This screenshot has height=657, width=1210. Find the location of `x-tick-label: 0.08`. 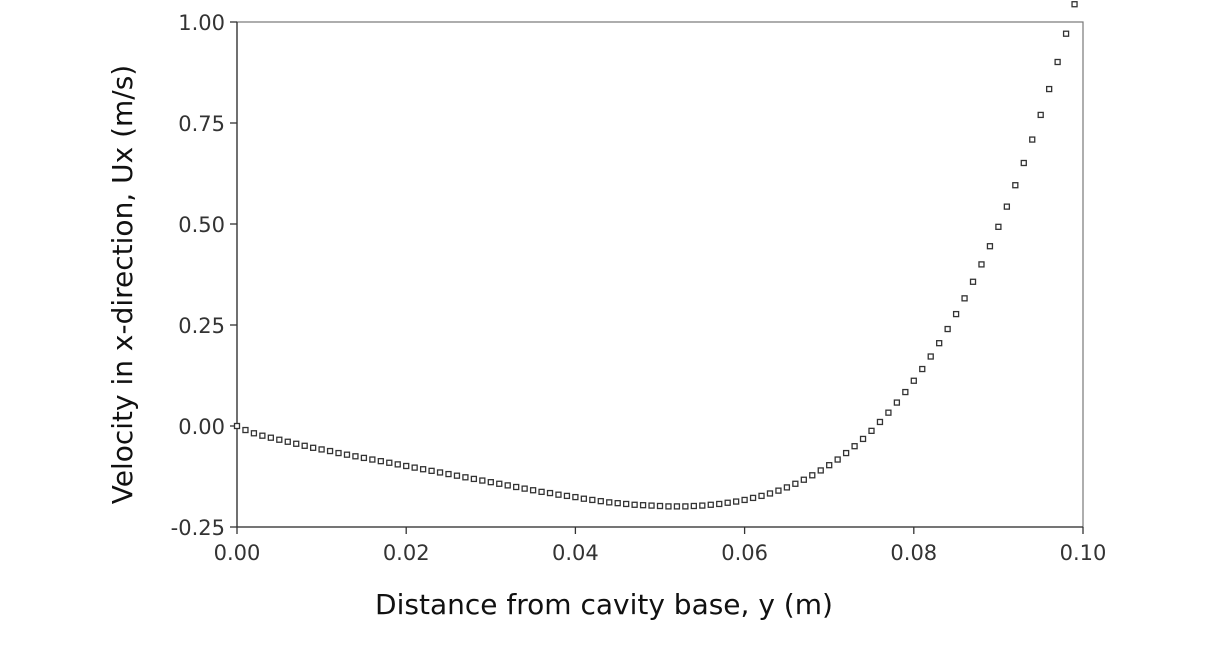

x-tick-label: 0.08 is located at coordinates (913, 553).